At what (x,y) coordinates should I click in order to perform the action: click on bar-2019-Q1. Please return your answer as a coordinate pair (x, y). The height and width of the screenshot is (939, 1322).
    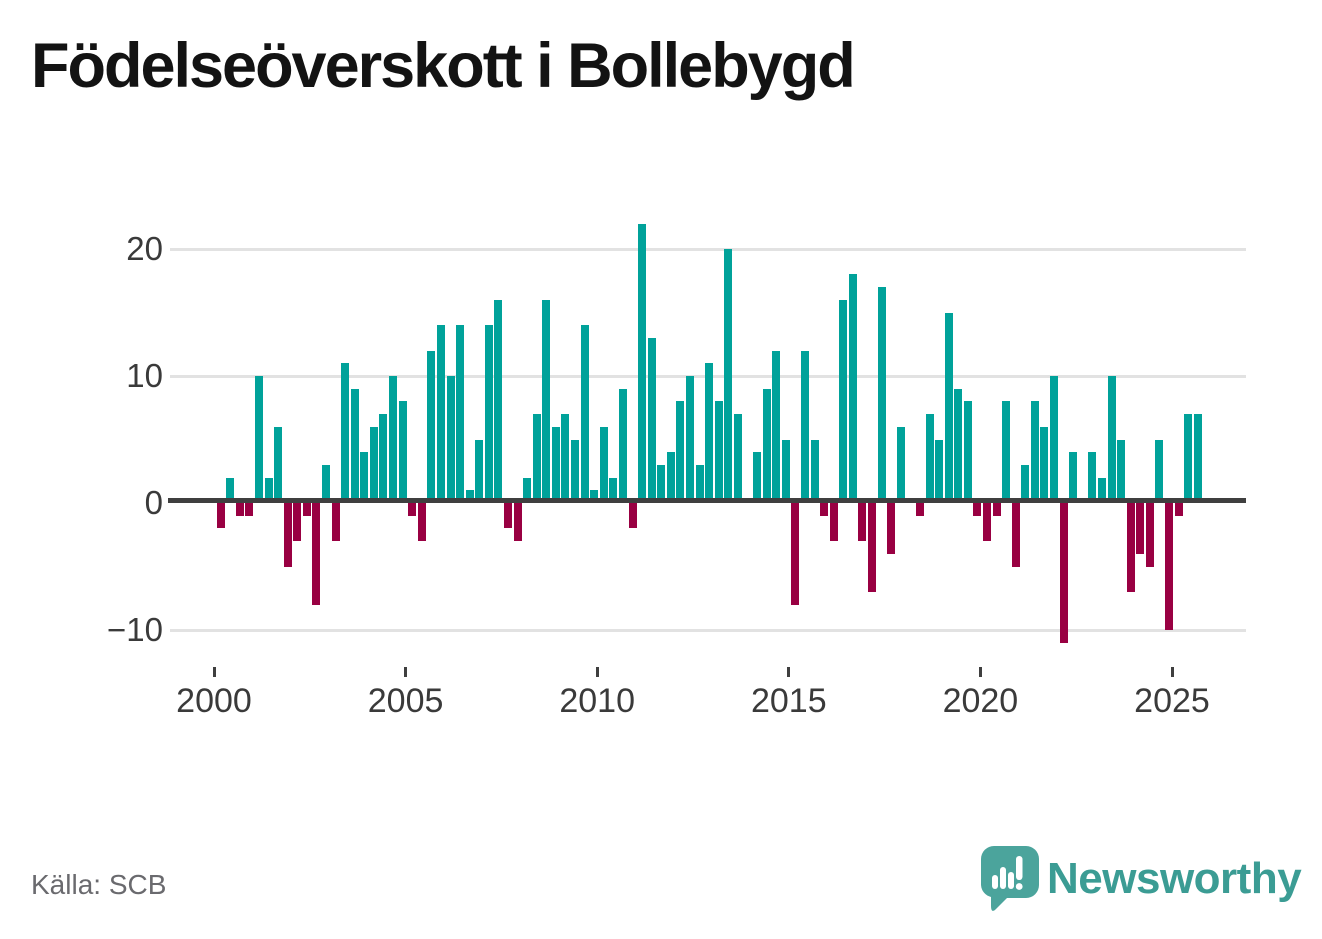
    Looking at the image, I should click on (948, 407).